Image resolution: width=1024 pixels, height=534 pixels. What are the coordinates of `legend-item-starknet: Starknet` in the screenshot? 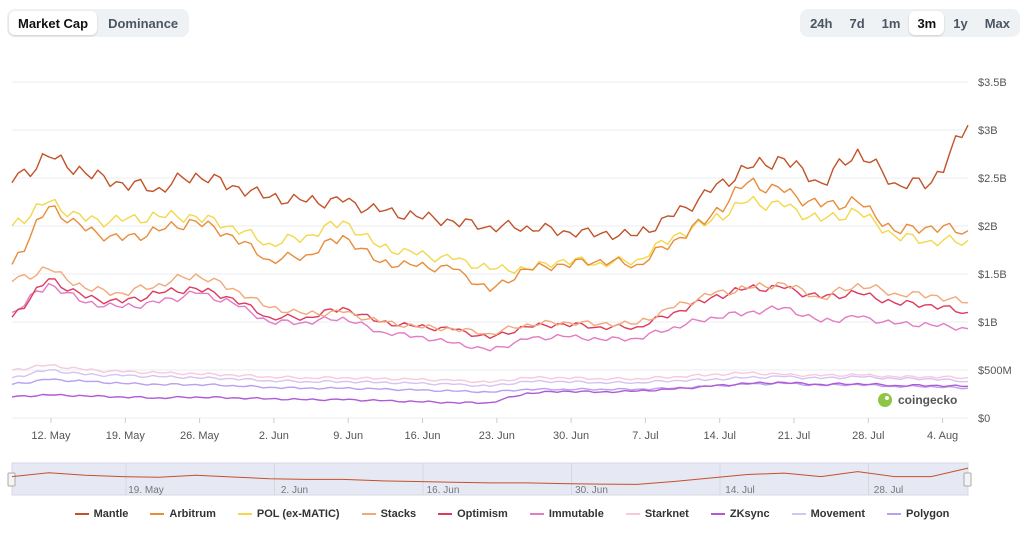 It's located at (657, 514).